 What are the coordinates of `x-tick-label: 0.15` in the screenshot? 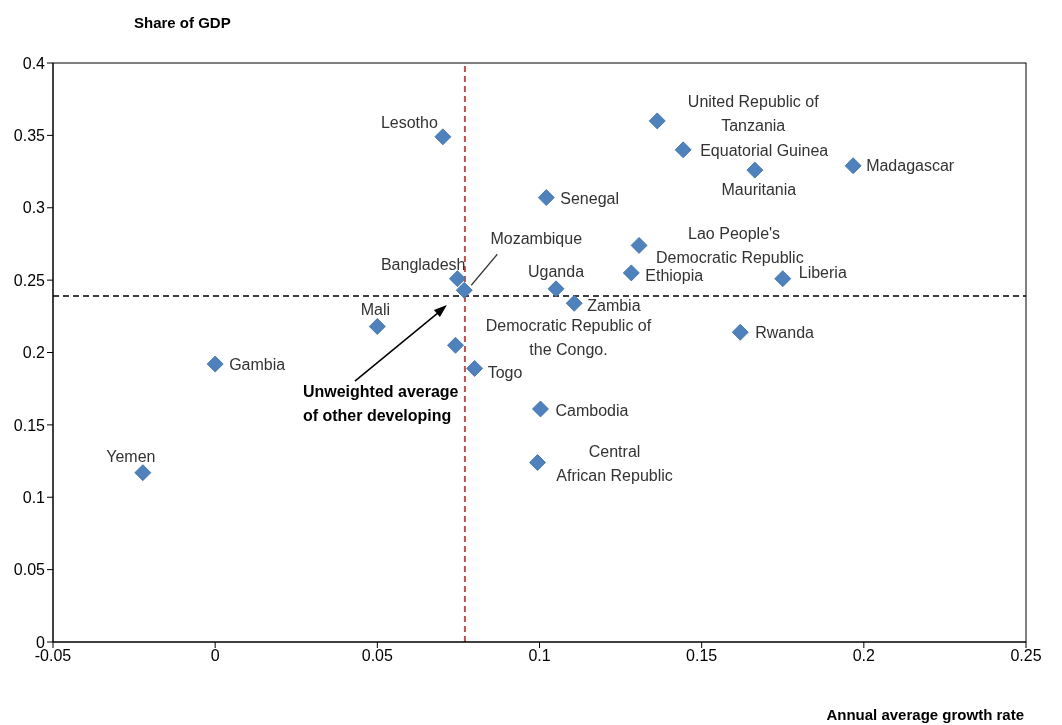 It's located at (702, 656).